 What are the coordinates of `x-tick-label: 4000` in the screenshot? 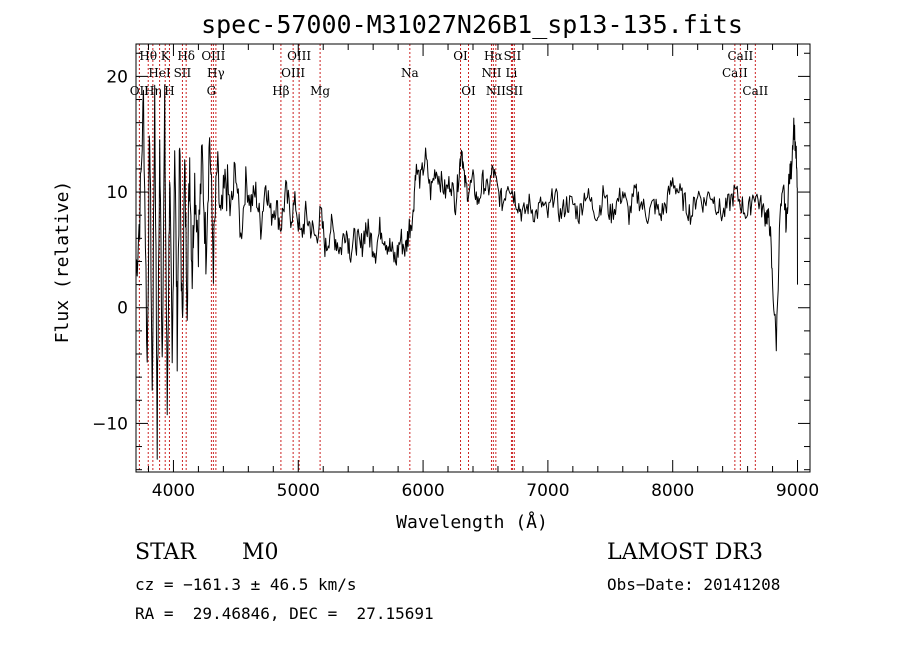 It's located at (173, 491).